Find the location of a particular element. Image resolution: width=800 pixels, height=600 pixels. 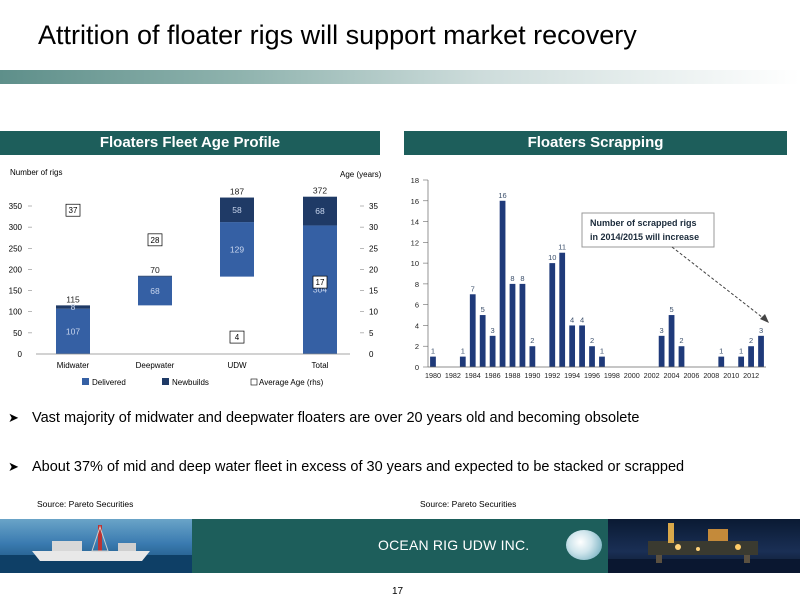

y2-axis-title: Age (years) is located at coordinates (361, 174).